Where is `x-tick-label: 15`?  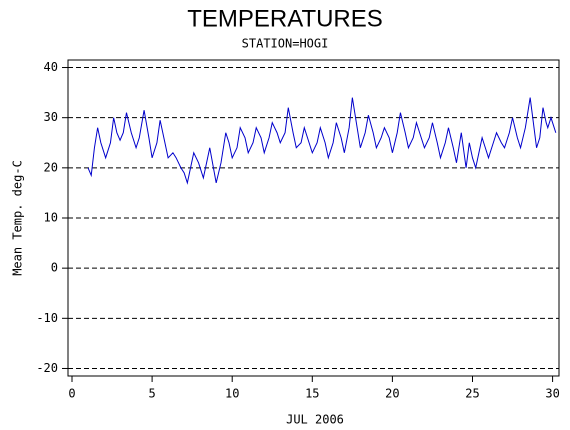
x-tick-label: 15 is located at coordinates (312, 394).